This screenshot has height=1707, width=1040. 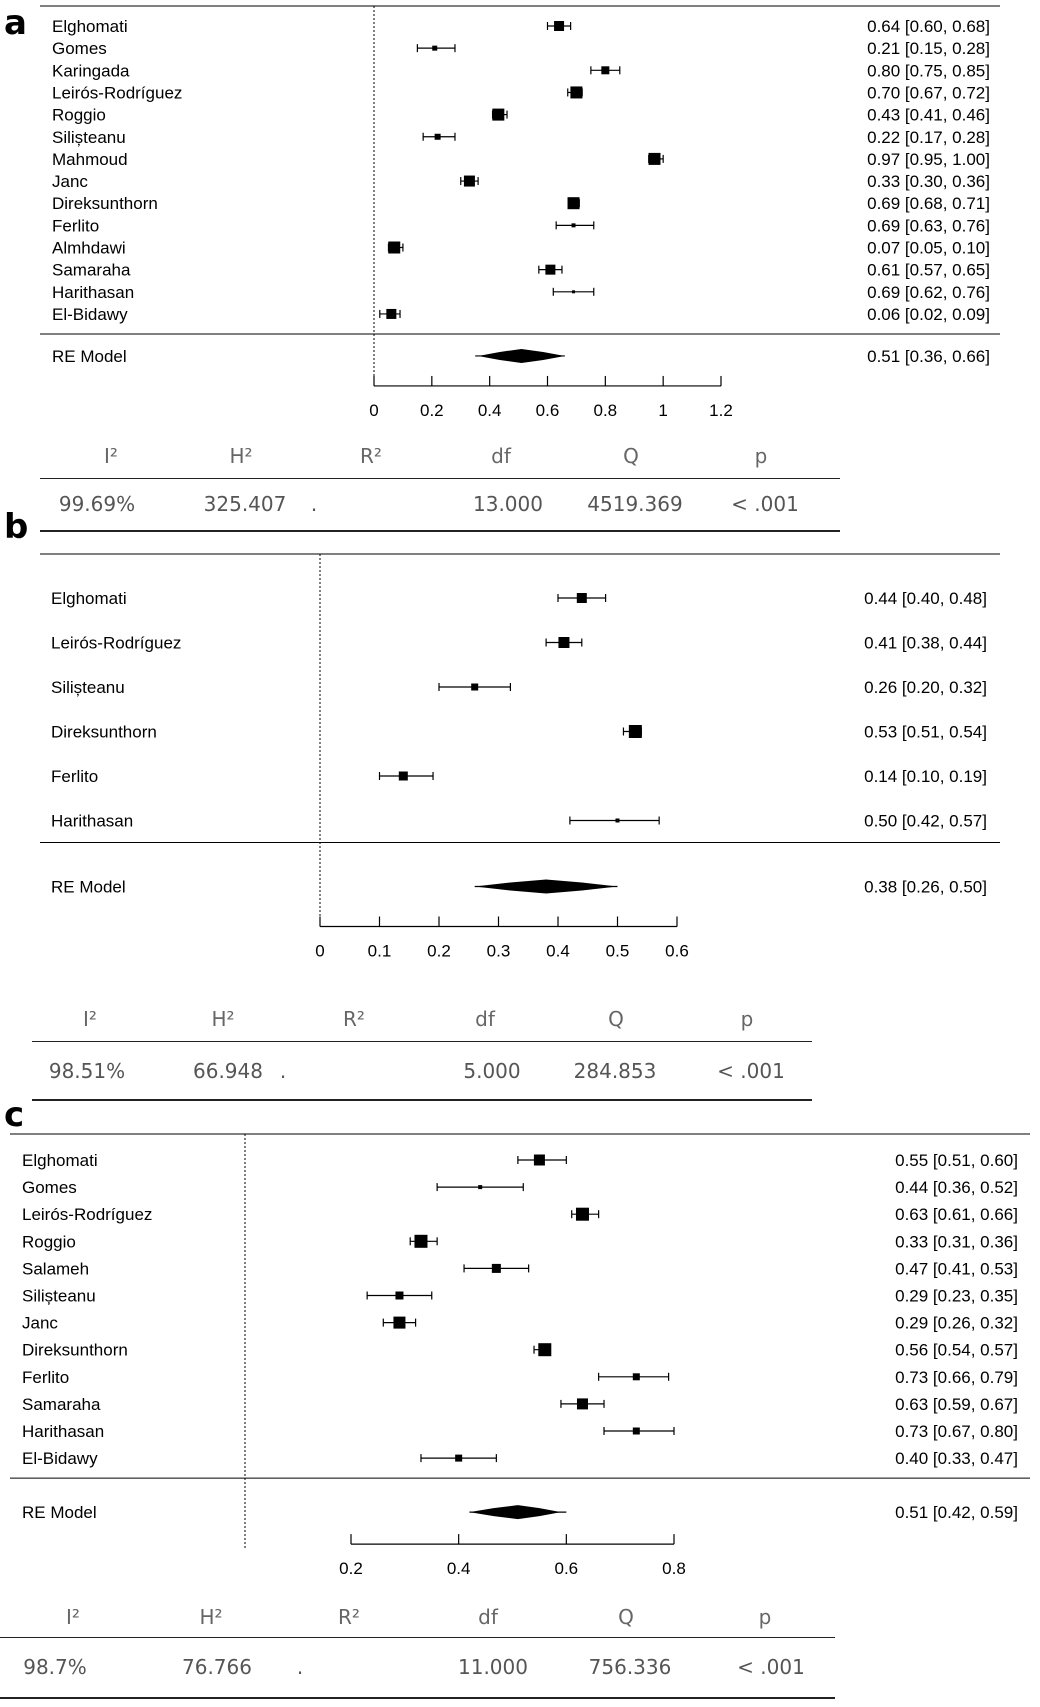 I want to click on stat-value-q: 756.336, so click(x=630, y=1667).